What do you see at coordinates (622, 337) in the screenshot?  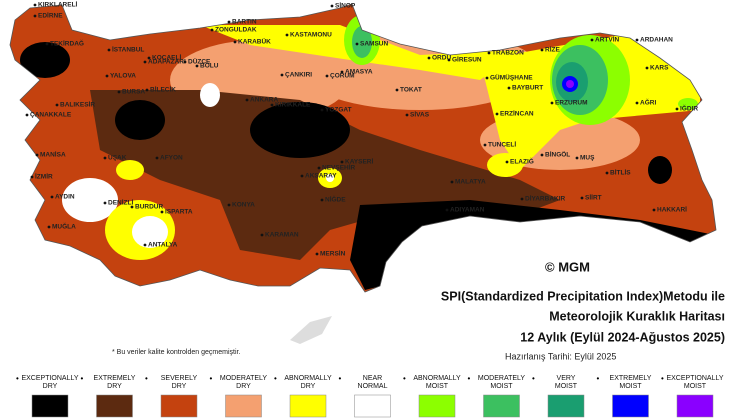 I see `title-line: 12 Aylık (Eylül 2024-Ağustos 2025)` at bounding box center [622, 337].